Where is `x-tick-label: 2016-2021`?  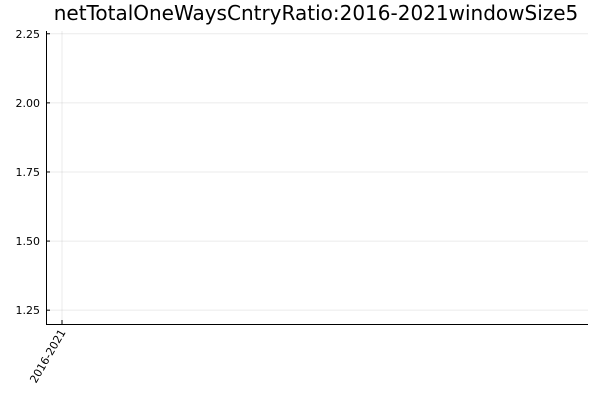
x-tick-label: 2016-2021 is located at coordinates (47, 356).